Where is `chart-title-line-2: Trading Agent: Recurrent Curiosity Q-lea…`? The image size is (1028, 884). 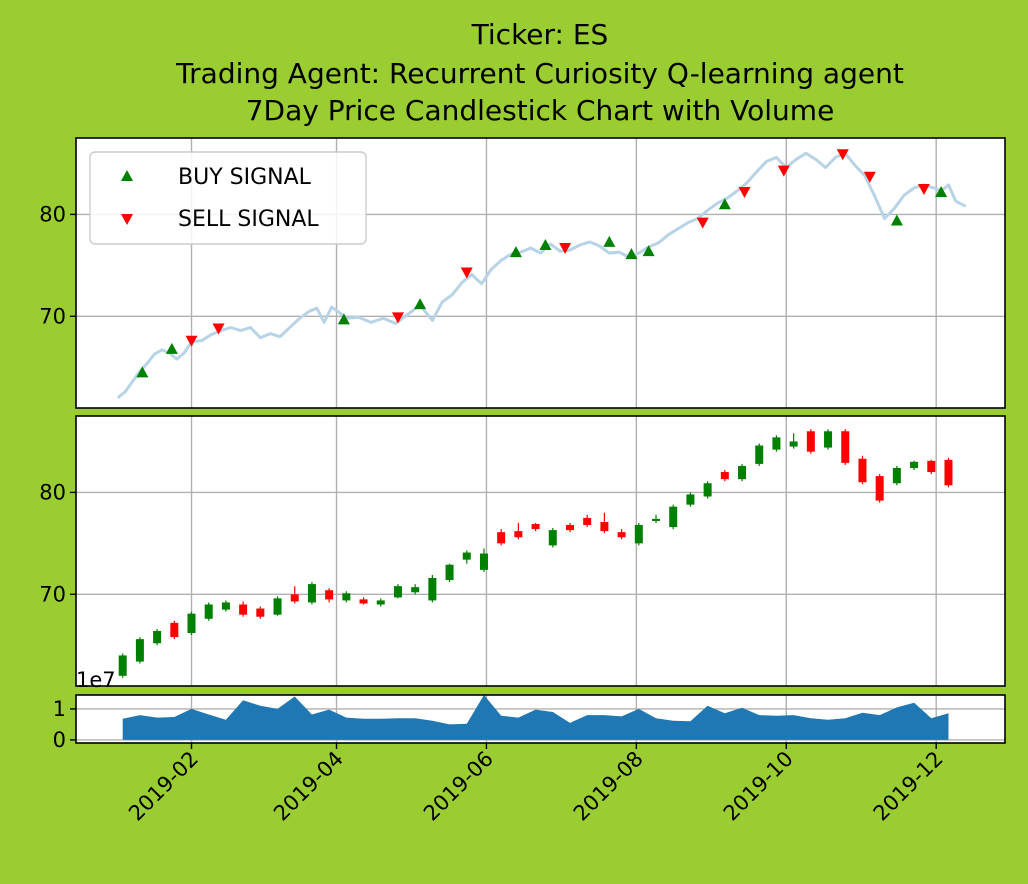
chart-title-line-2: Trading Agent: Recurrent Curiosity Q-lea… is located at coordinates (539, 73).